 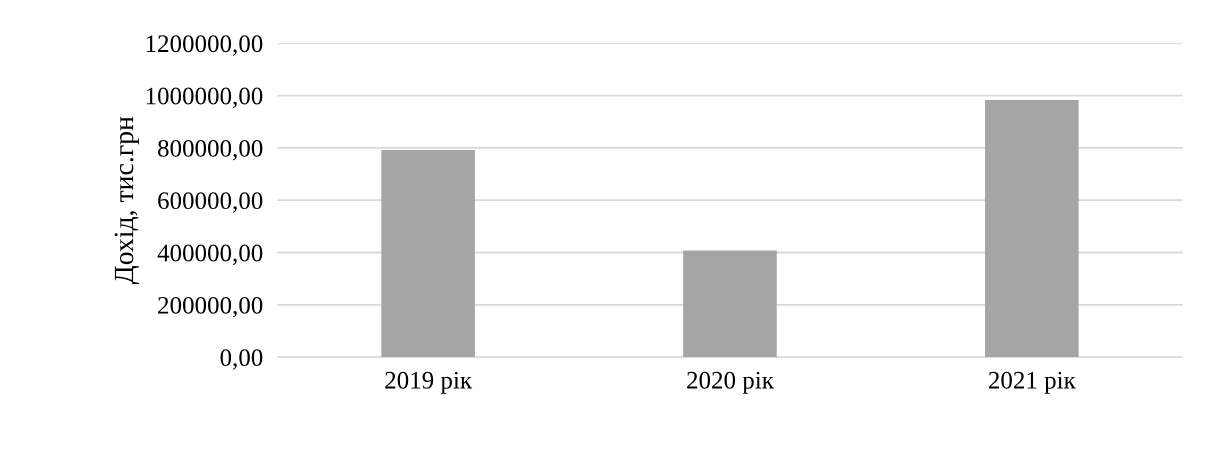 What do you see at coordinates (1032, 382) in the screenshot?
I see `x-tick-label: 2021 рік` at bounding box center [1032, 382].